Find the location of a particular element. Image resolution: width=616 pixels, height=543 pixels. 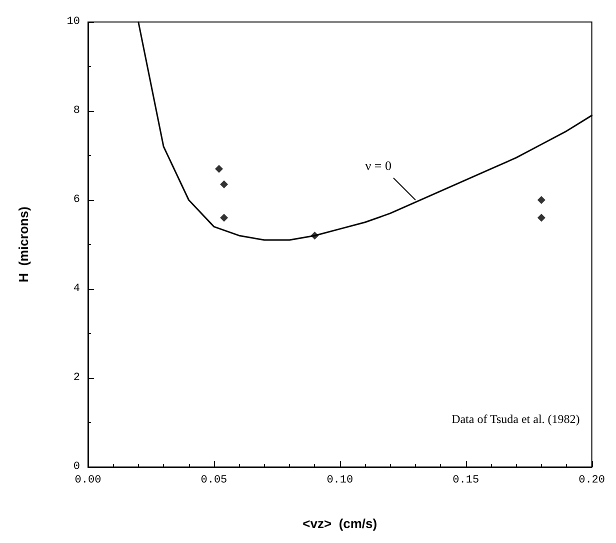

x-tick-label: 0.00 is located at coordinates (88, 480).